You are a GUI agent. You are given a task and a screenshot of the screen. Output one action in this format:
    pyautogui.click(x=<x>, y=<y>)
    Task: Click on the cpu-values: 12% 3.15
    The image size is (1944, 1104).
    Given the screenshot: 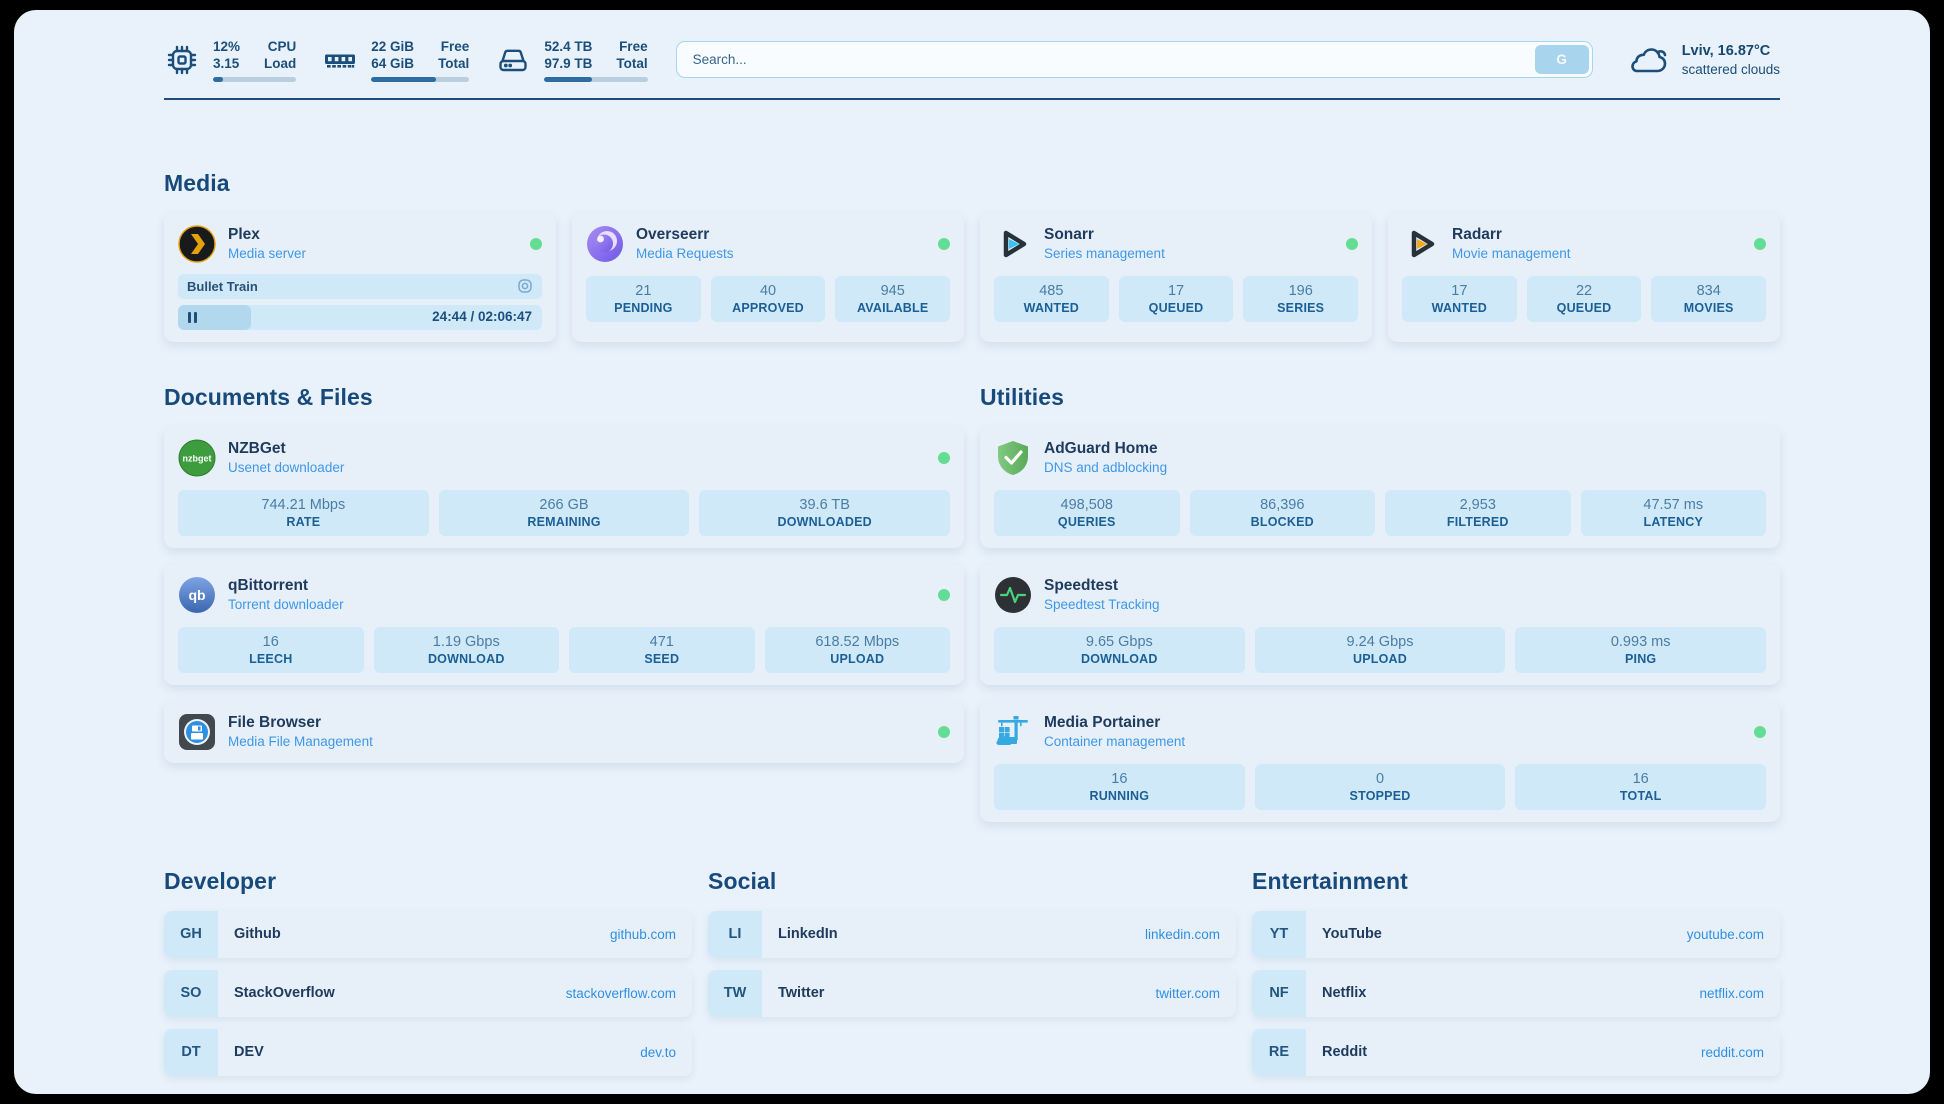 What is the action you would take?
    pyautogui.click(x=227, y=55)
    